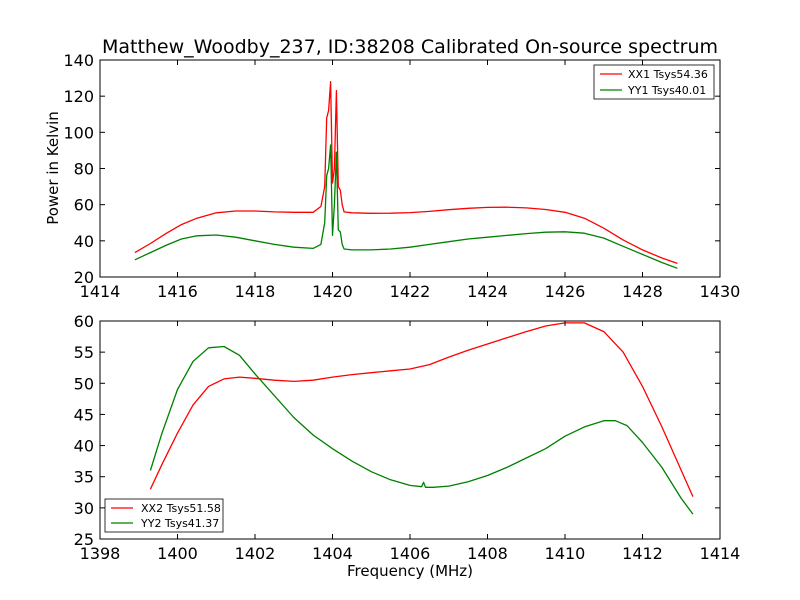 Image resolution: width=800 pixels, height=600 pixels. What do you see at coordinates (177, 291) in the screenshot?
I see `top-x-tick-label: 1416` at bounding box center [177, 291].